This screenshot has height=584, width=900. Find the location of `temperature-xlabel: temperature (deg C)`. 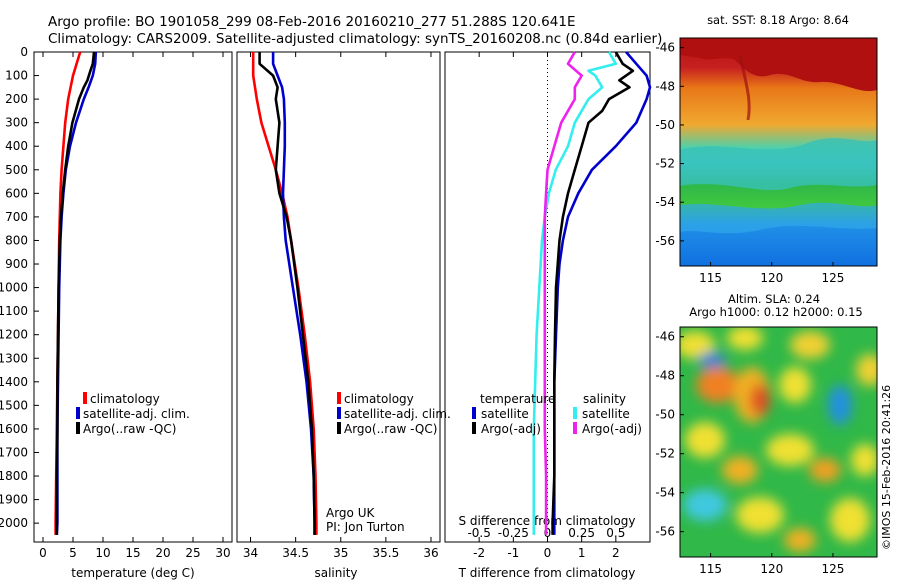

temperature-xlabel: temperature (deg C) is located at coordinates (132, 573).